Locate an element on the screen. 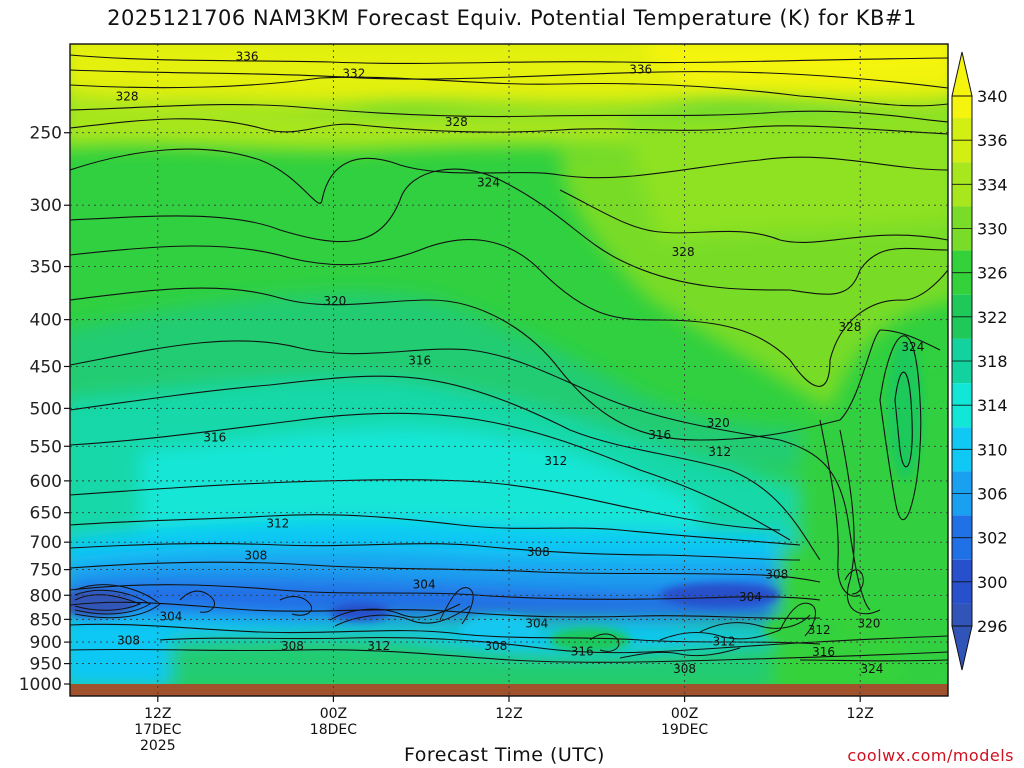  contour-label: 336 is located at coordinates (247, 56).